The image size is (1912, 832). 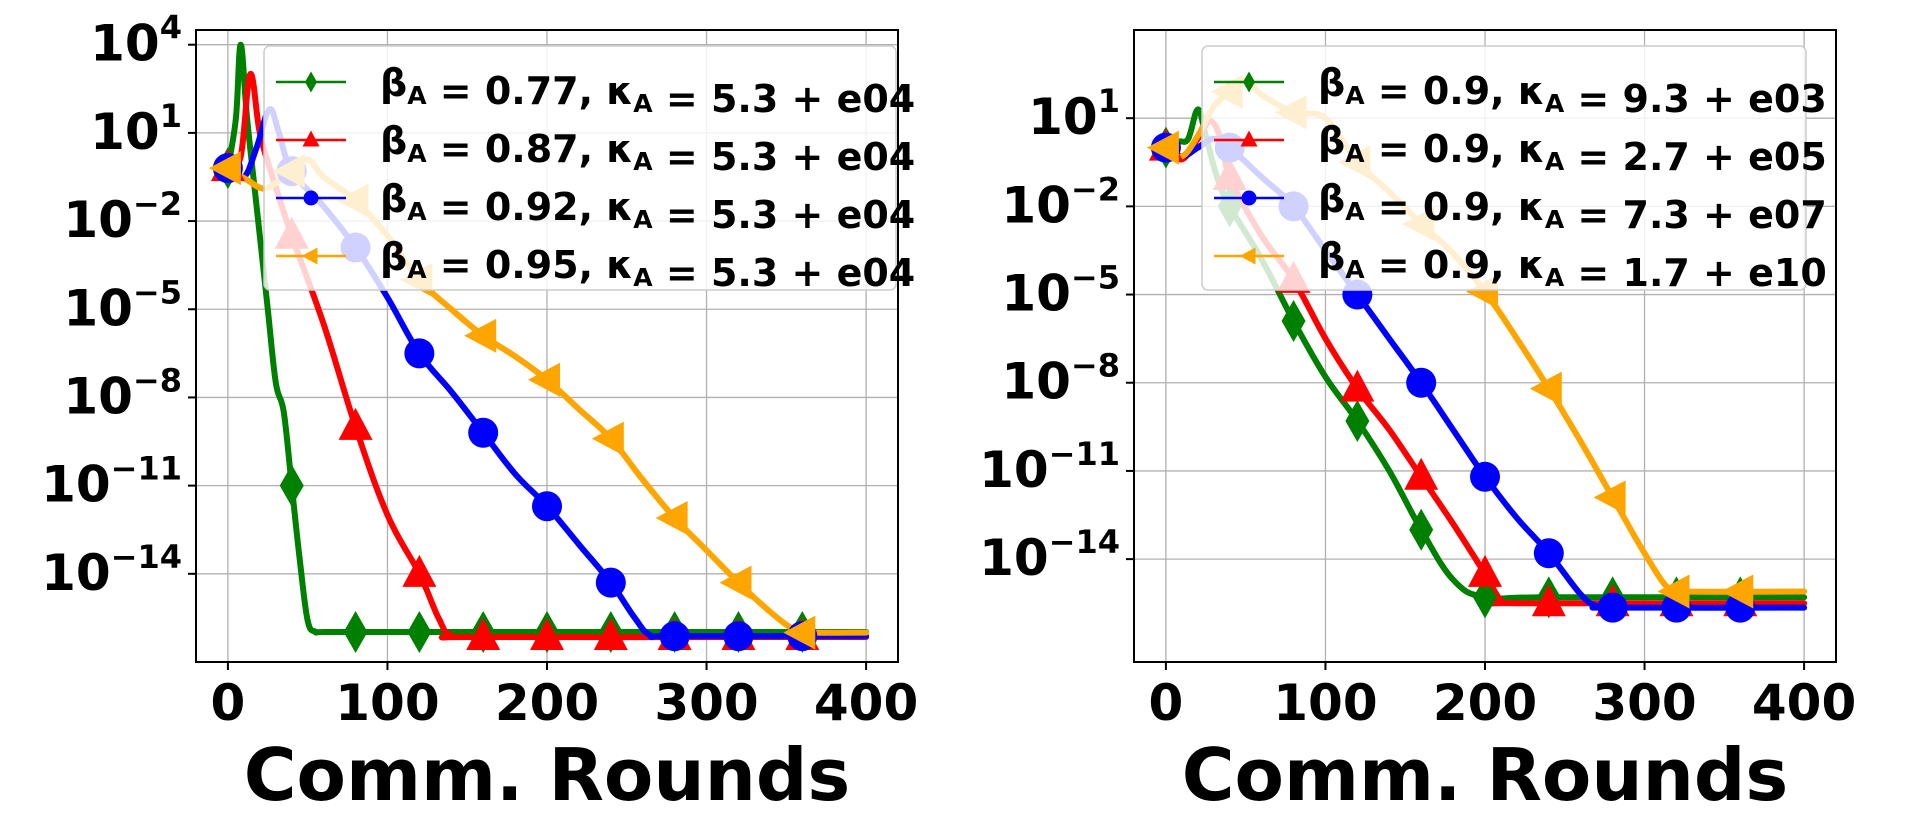 I want to click on legend-label: βA = 0.87, κA = 5.3 + e04, so click(x=647, y=149).